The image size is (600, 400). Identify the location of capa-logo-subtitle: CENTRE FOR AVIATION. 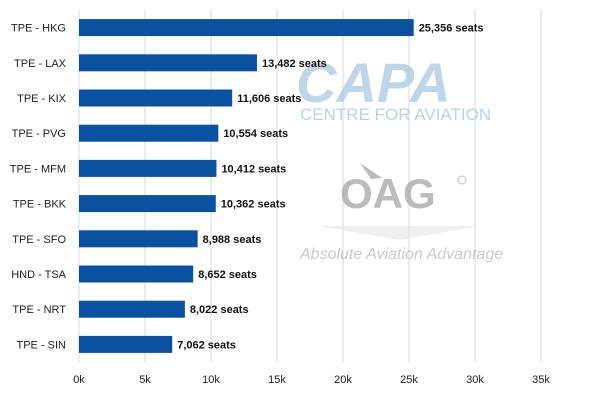
(395, 114).